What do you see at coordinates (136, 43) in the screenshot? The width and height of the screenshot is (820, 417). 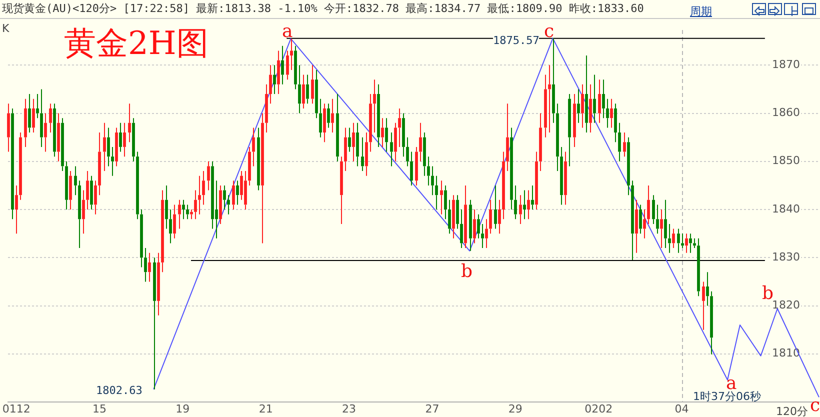 I see `chart-title: 黄金2H图` at bounding box center [136, 43].